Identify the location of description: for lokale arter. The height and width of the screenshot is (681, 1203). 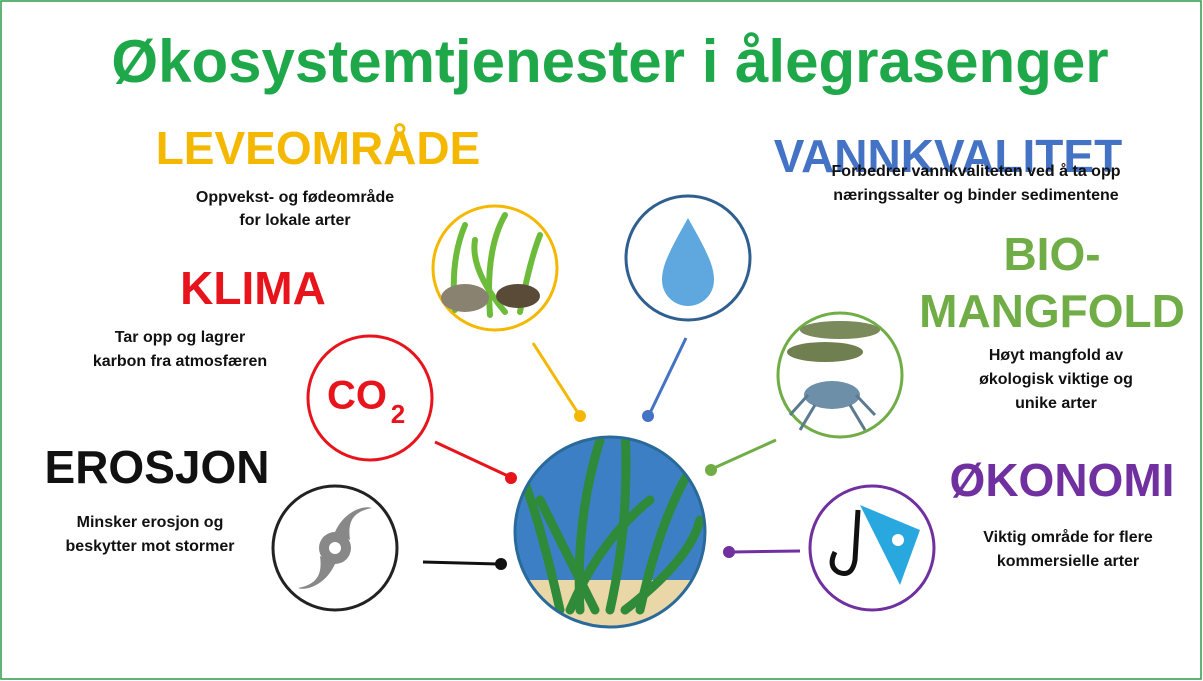
(294, 220).